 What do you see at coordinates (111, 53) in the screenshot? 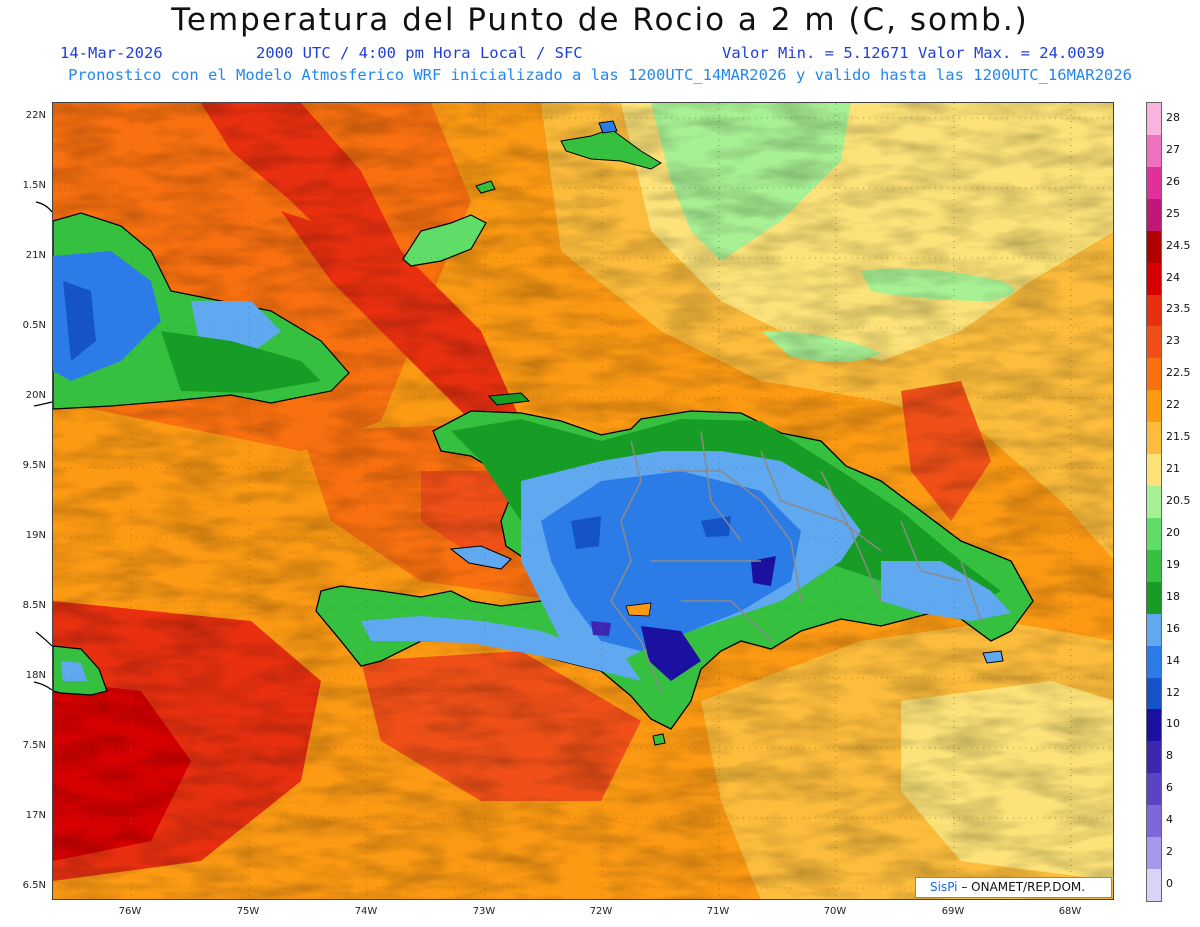
I see `forecast-date: 14-Mar-2026` at bounding box center [111, 53].